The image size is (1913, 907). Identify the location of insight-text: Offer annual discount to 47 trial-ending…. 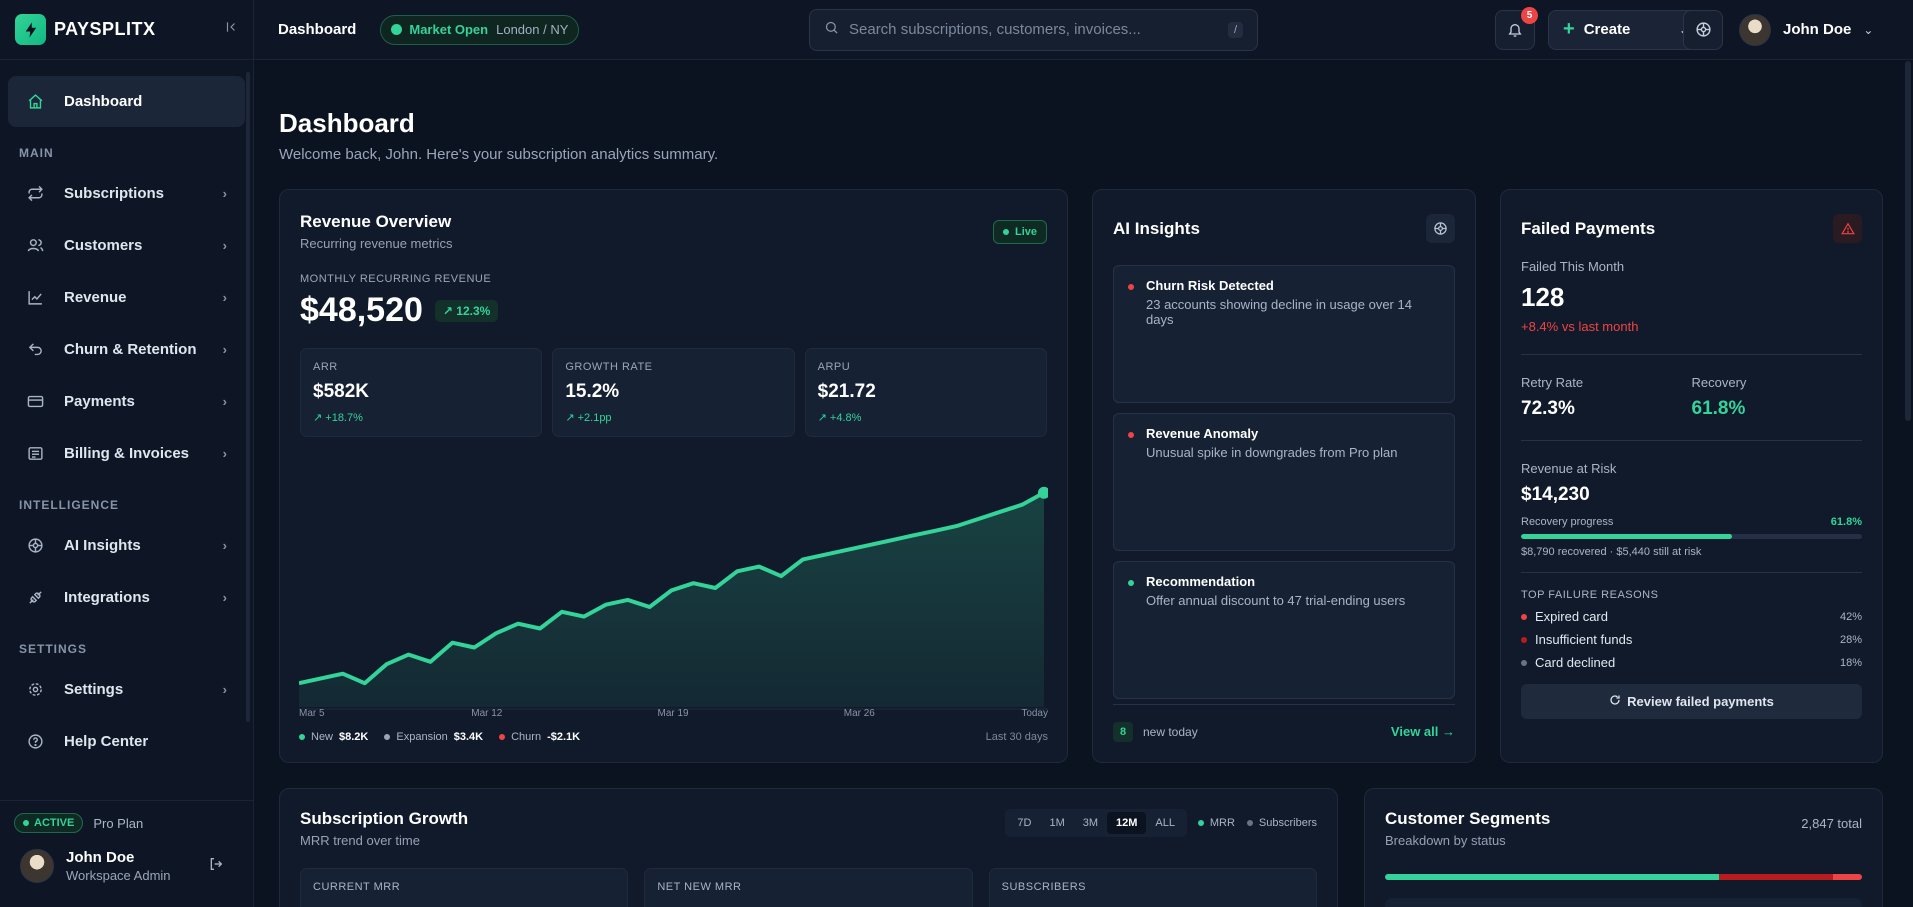
(1276, 600).